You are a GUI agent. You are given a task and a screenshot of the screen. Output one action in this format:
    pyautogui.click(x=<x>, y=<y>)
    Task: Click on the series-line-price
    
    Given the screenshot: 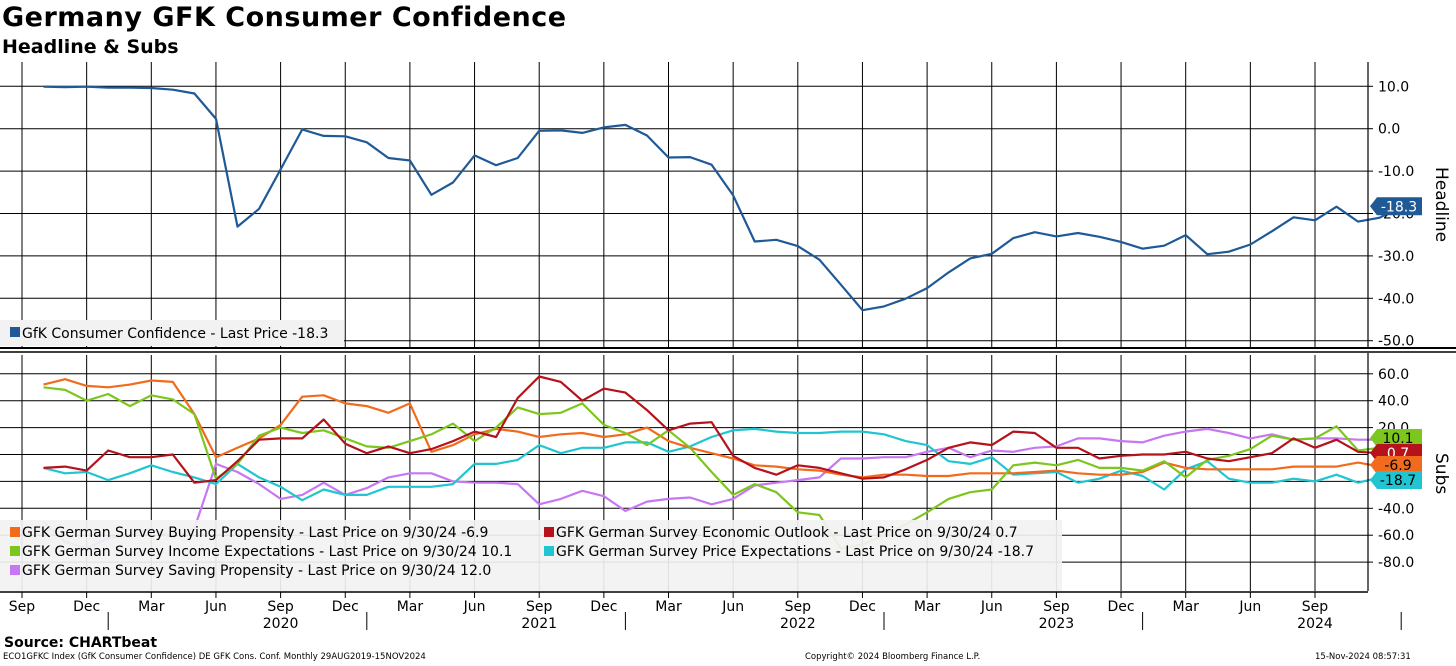 What is the action you would take?
    pyautogui.click(x=722, y=464)
    